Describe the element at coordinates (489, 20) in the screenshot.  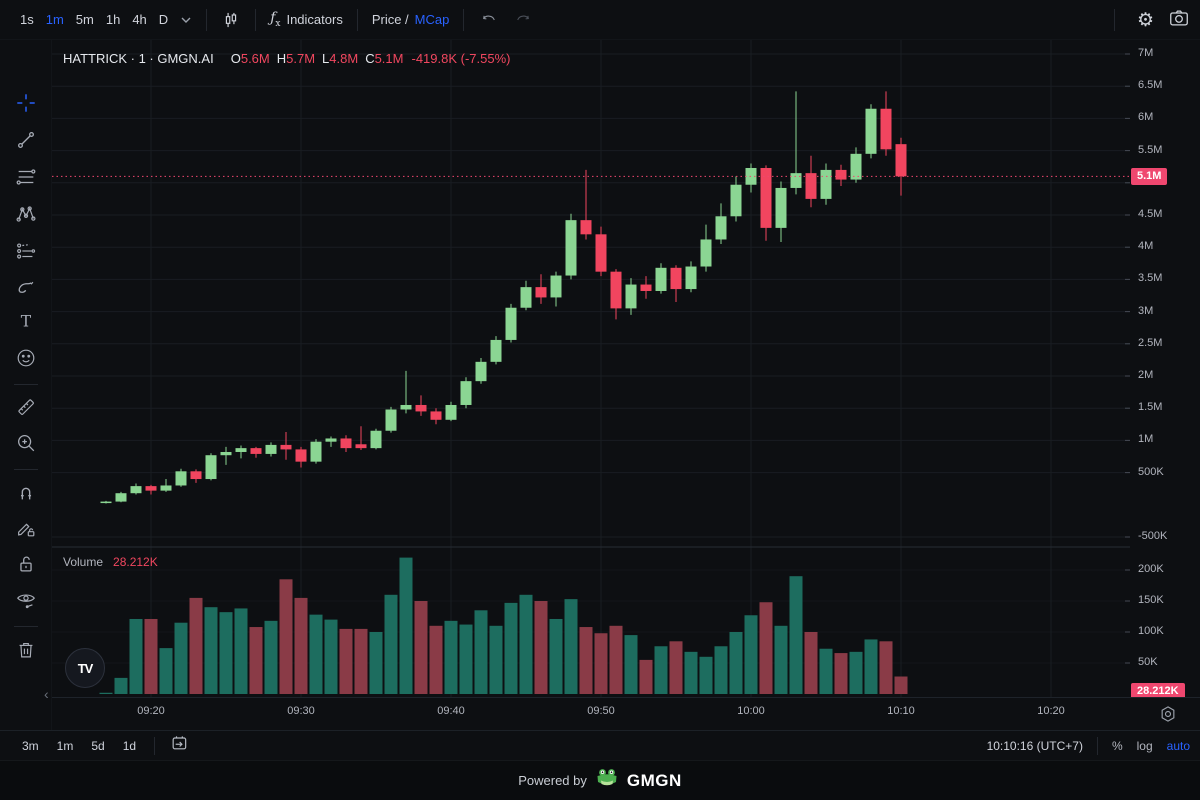
I see `undo-button` at that location.